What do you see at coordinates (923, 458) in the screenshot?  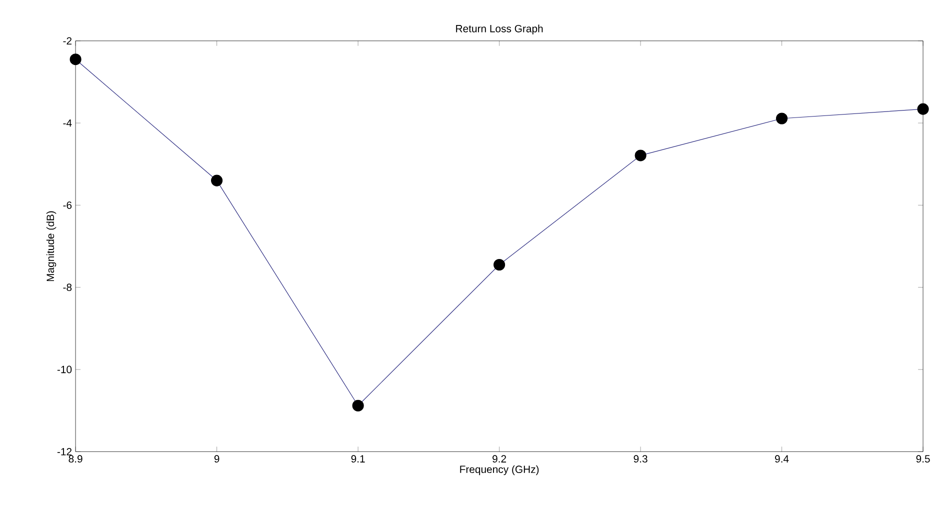 I see `x-tick-label: 9.5` at bounding box center [923, 458].